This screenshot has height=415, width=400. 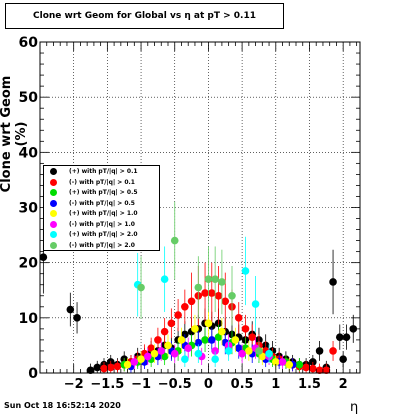 I want to click on legend-label: (+) with pT/|q| > 1.0, so click(x=103, y=213).